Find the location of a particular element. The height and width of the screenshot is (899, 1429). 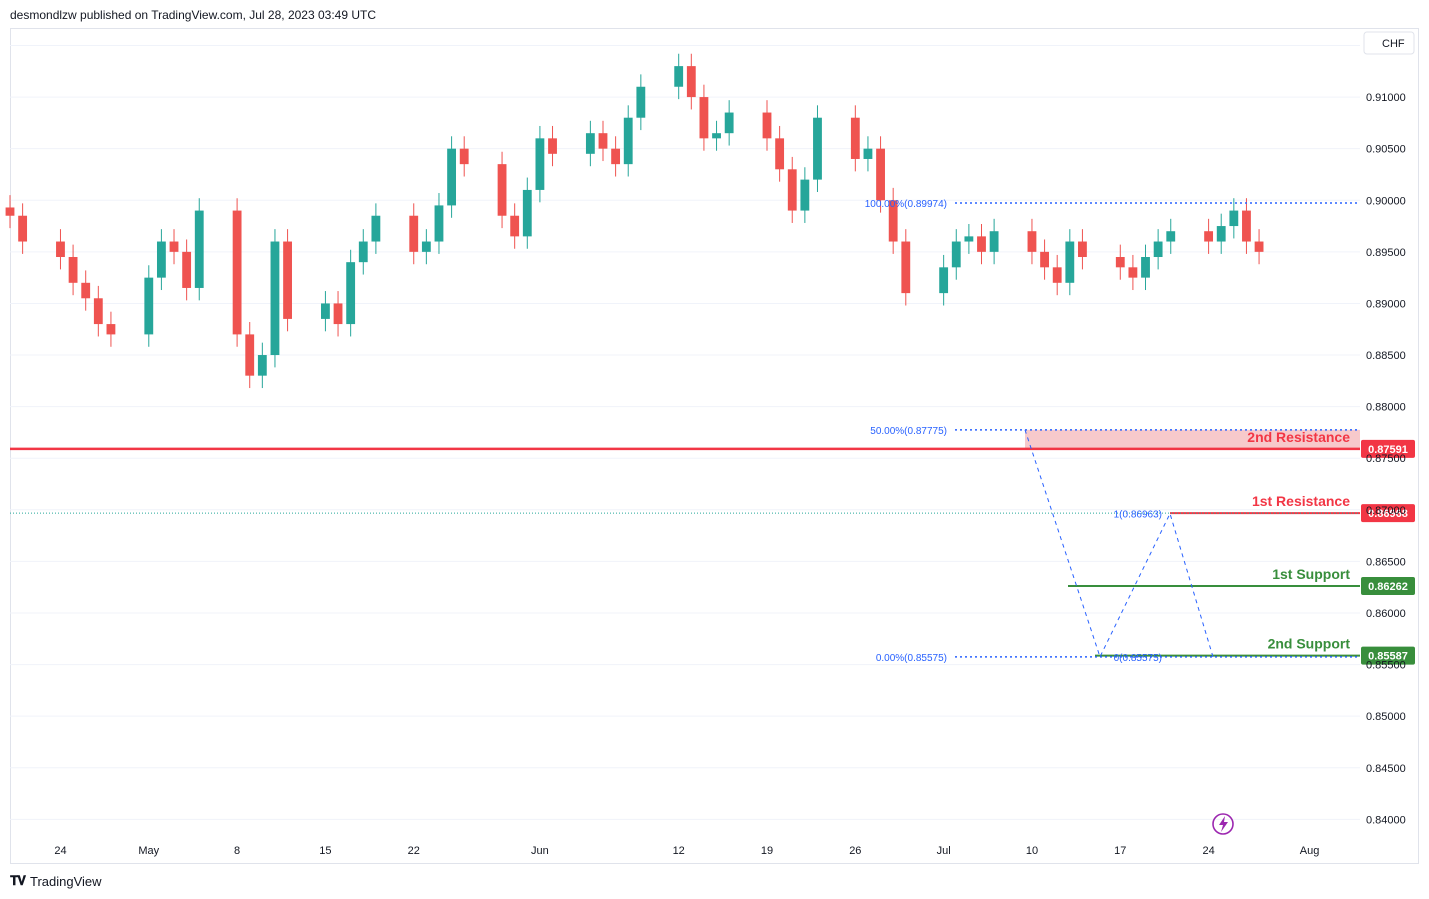

fib-level-label: 0.00%(0.85575) is located at coordinates (911, 658).